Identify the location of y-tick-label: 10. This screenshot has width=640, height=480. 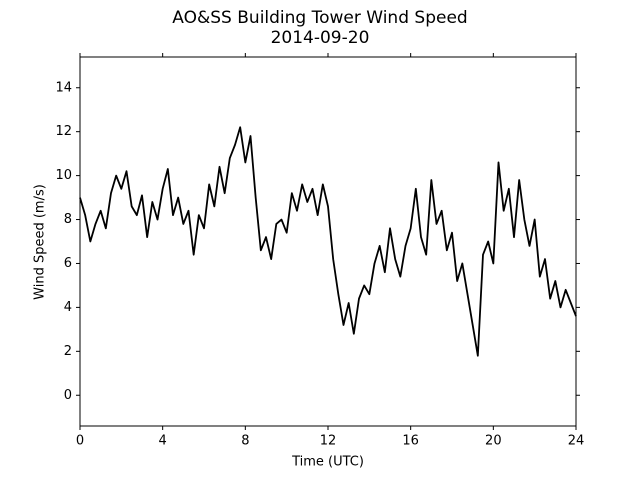
(63, 175).